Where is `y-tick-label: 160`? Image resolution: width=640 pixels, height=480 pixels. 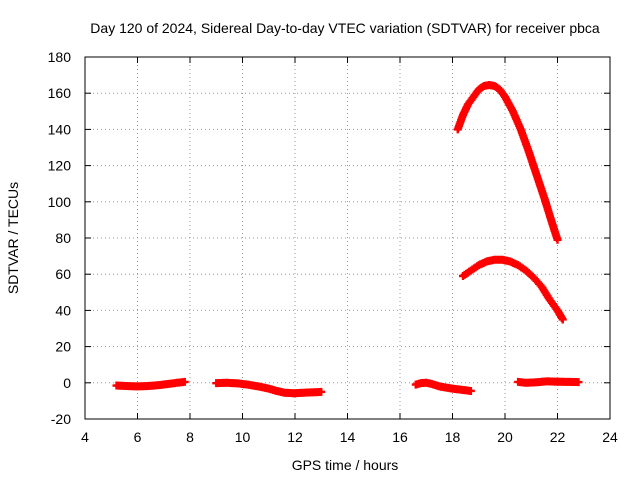
y-tick-label: 160 is located at coordinates (60, 93).